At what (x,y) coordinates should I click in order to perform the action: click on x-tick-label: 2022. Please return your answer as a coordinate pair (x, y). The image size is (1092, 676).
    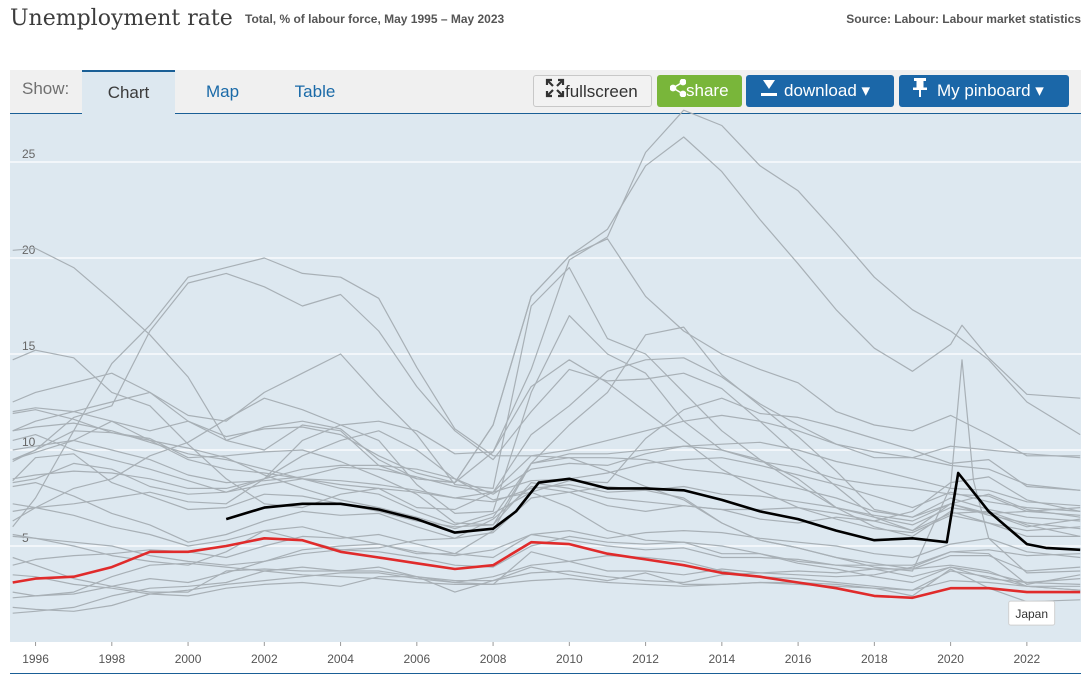
    Looking at the image, I should click on (1027, 659).